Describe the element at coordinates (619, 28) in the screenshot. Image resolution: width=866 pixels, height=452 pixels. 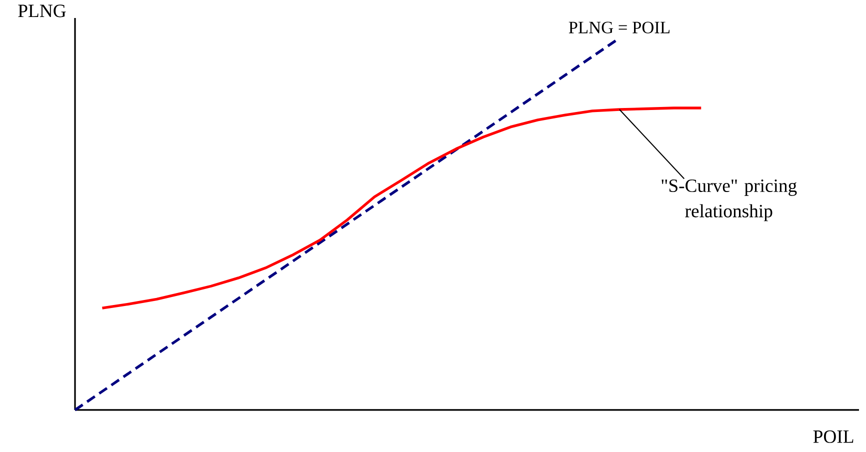
I see `series-label: PLNG = POIL` at that location.